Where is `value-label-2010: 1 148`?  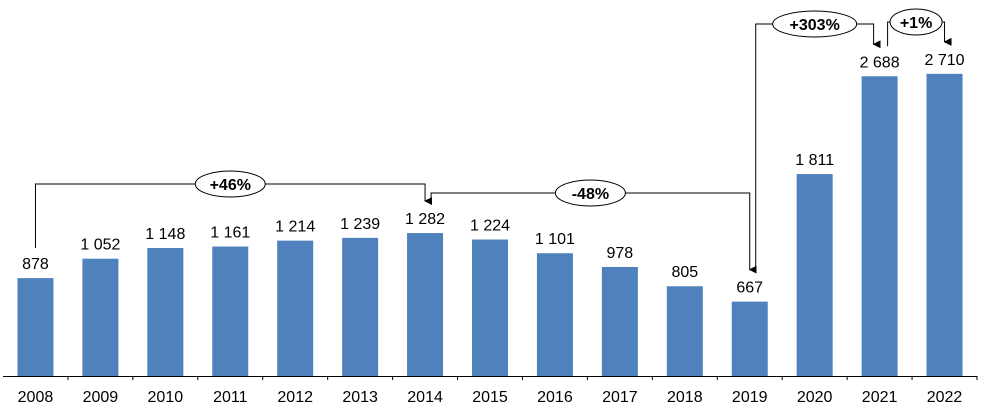 value-label-2010: 1 148 is located at coordinates (165, 234).